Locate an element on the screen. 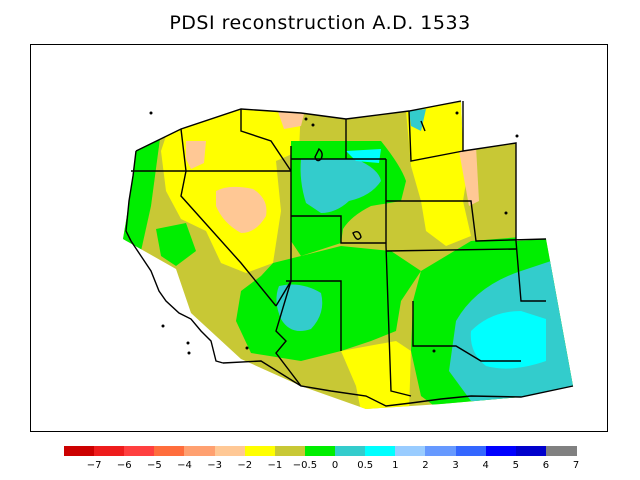  ne-ks-border is located at coordinates (451, 250).